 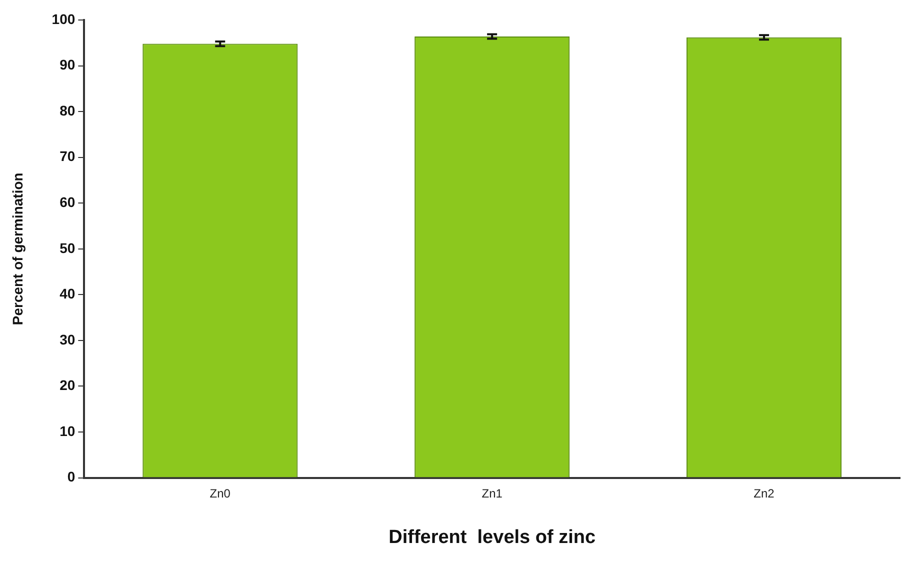 What do you see at coordinates (764, 493) in the screenshot?
I see `x-tick-label: Zn2` at bounding box center [764, 493].